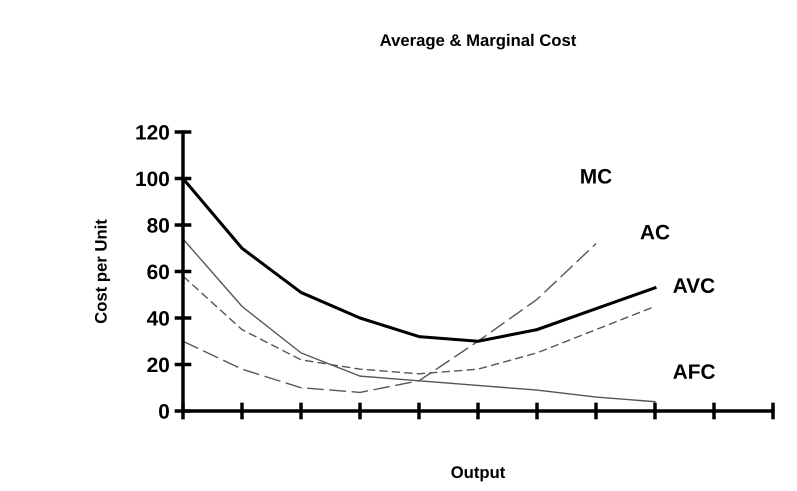  Describe the element at coordinates (158, 365) in the screenshot. I see `y-tick-label: 20` at that location.